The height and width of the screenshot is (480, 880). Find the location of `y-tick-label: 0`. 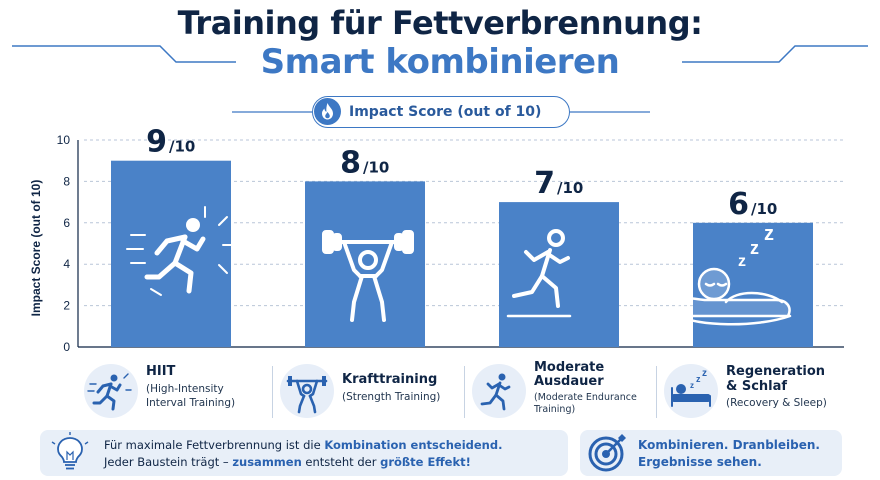

y-tick-label: 0 is located at coordinates (66, 347).